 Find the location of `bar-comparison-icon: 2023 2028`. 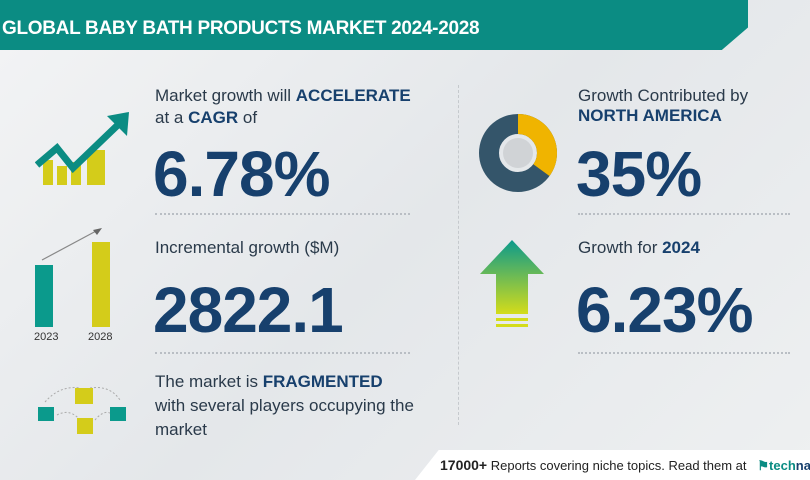

bar-comparison-icon: 2023 2028 is located at coordinates (73, 285).